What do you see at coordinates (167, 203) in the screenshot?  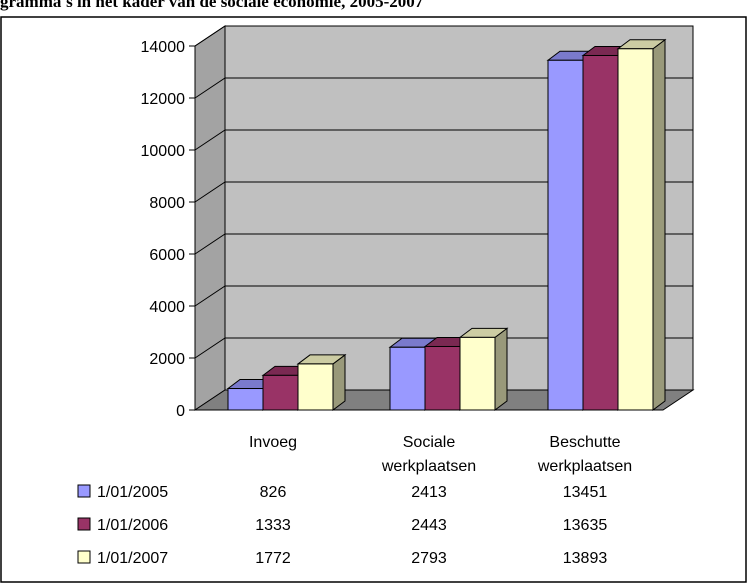 I see `y-tick-label: 8000` at bounding box center [167, 203].